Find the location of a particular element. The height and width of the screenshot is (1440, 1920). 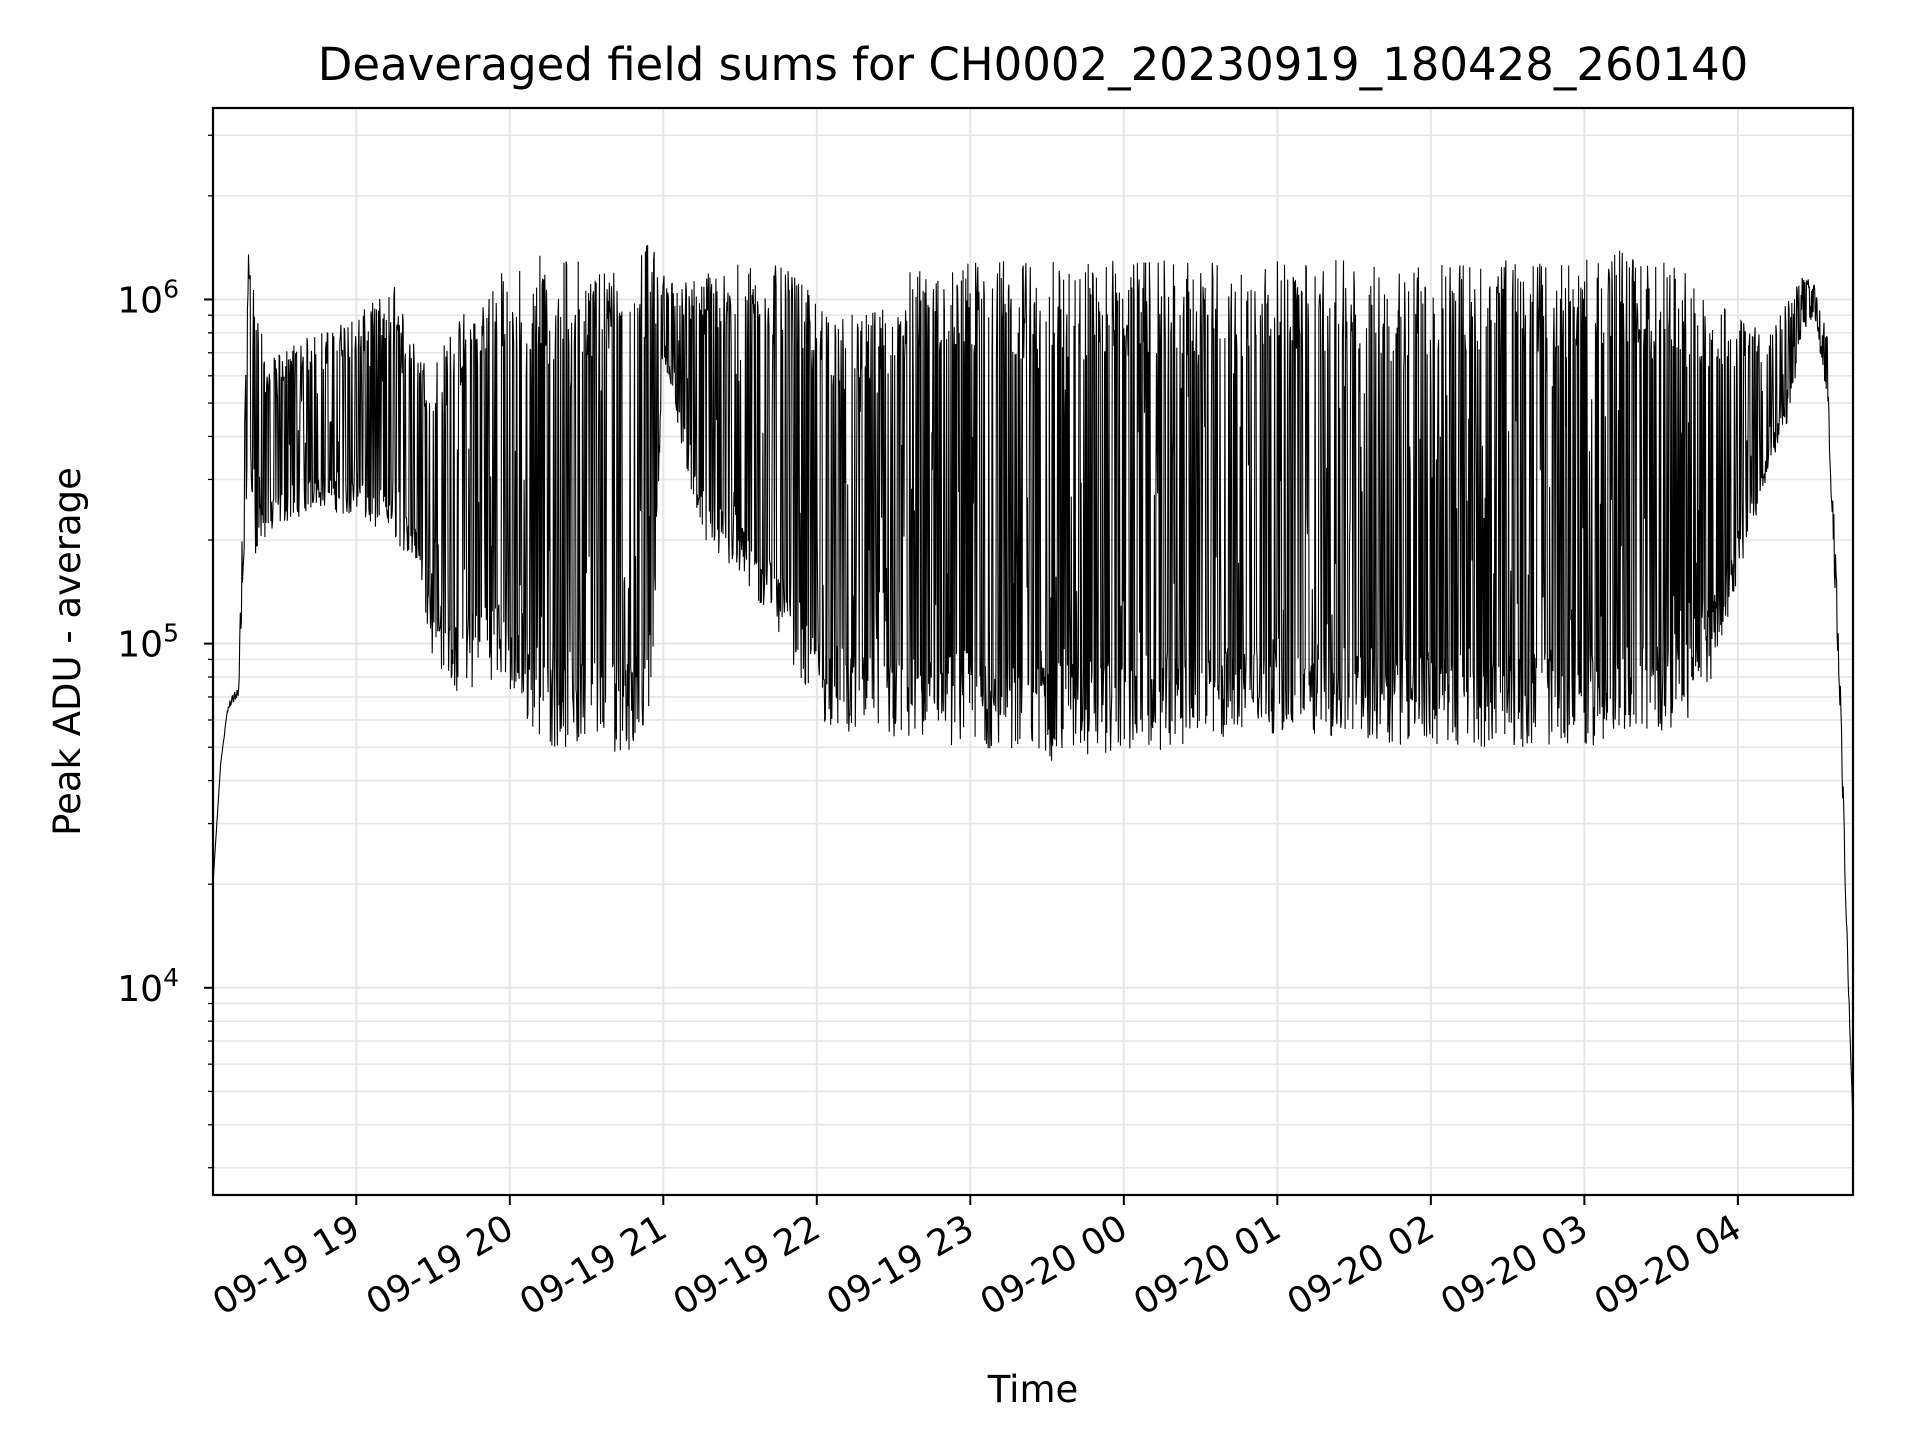

y-tick-label: 10⁴ is located at coordinates (148, 986).